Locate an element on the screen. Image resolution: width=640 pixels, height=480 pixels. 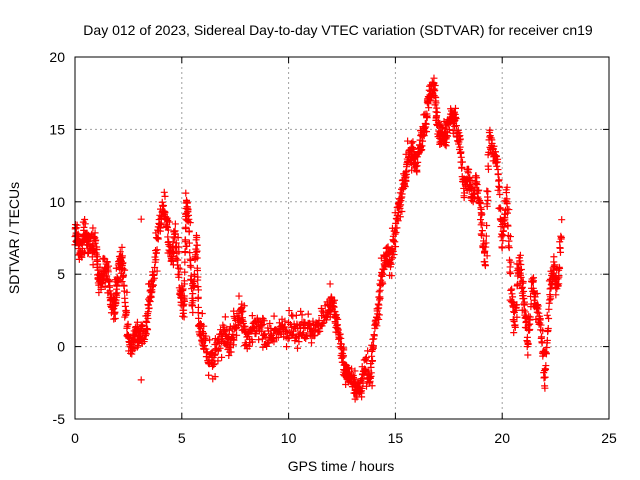
y-tick-label: 0 is located at coordinates (61, 347).